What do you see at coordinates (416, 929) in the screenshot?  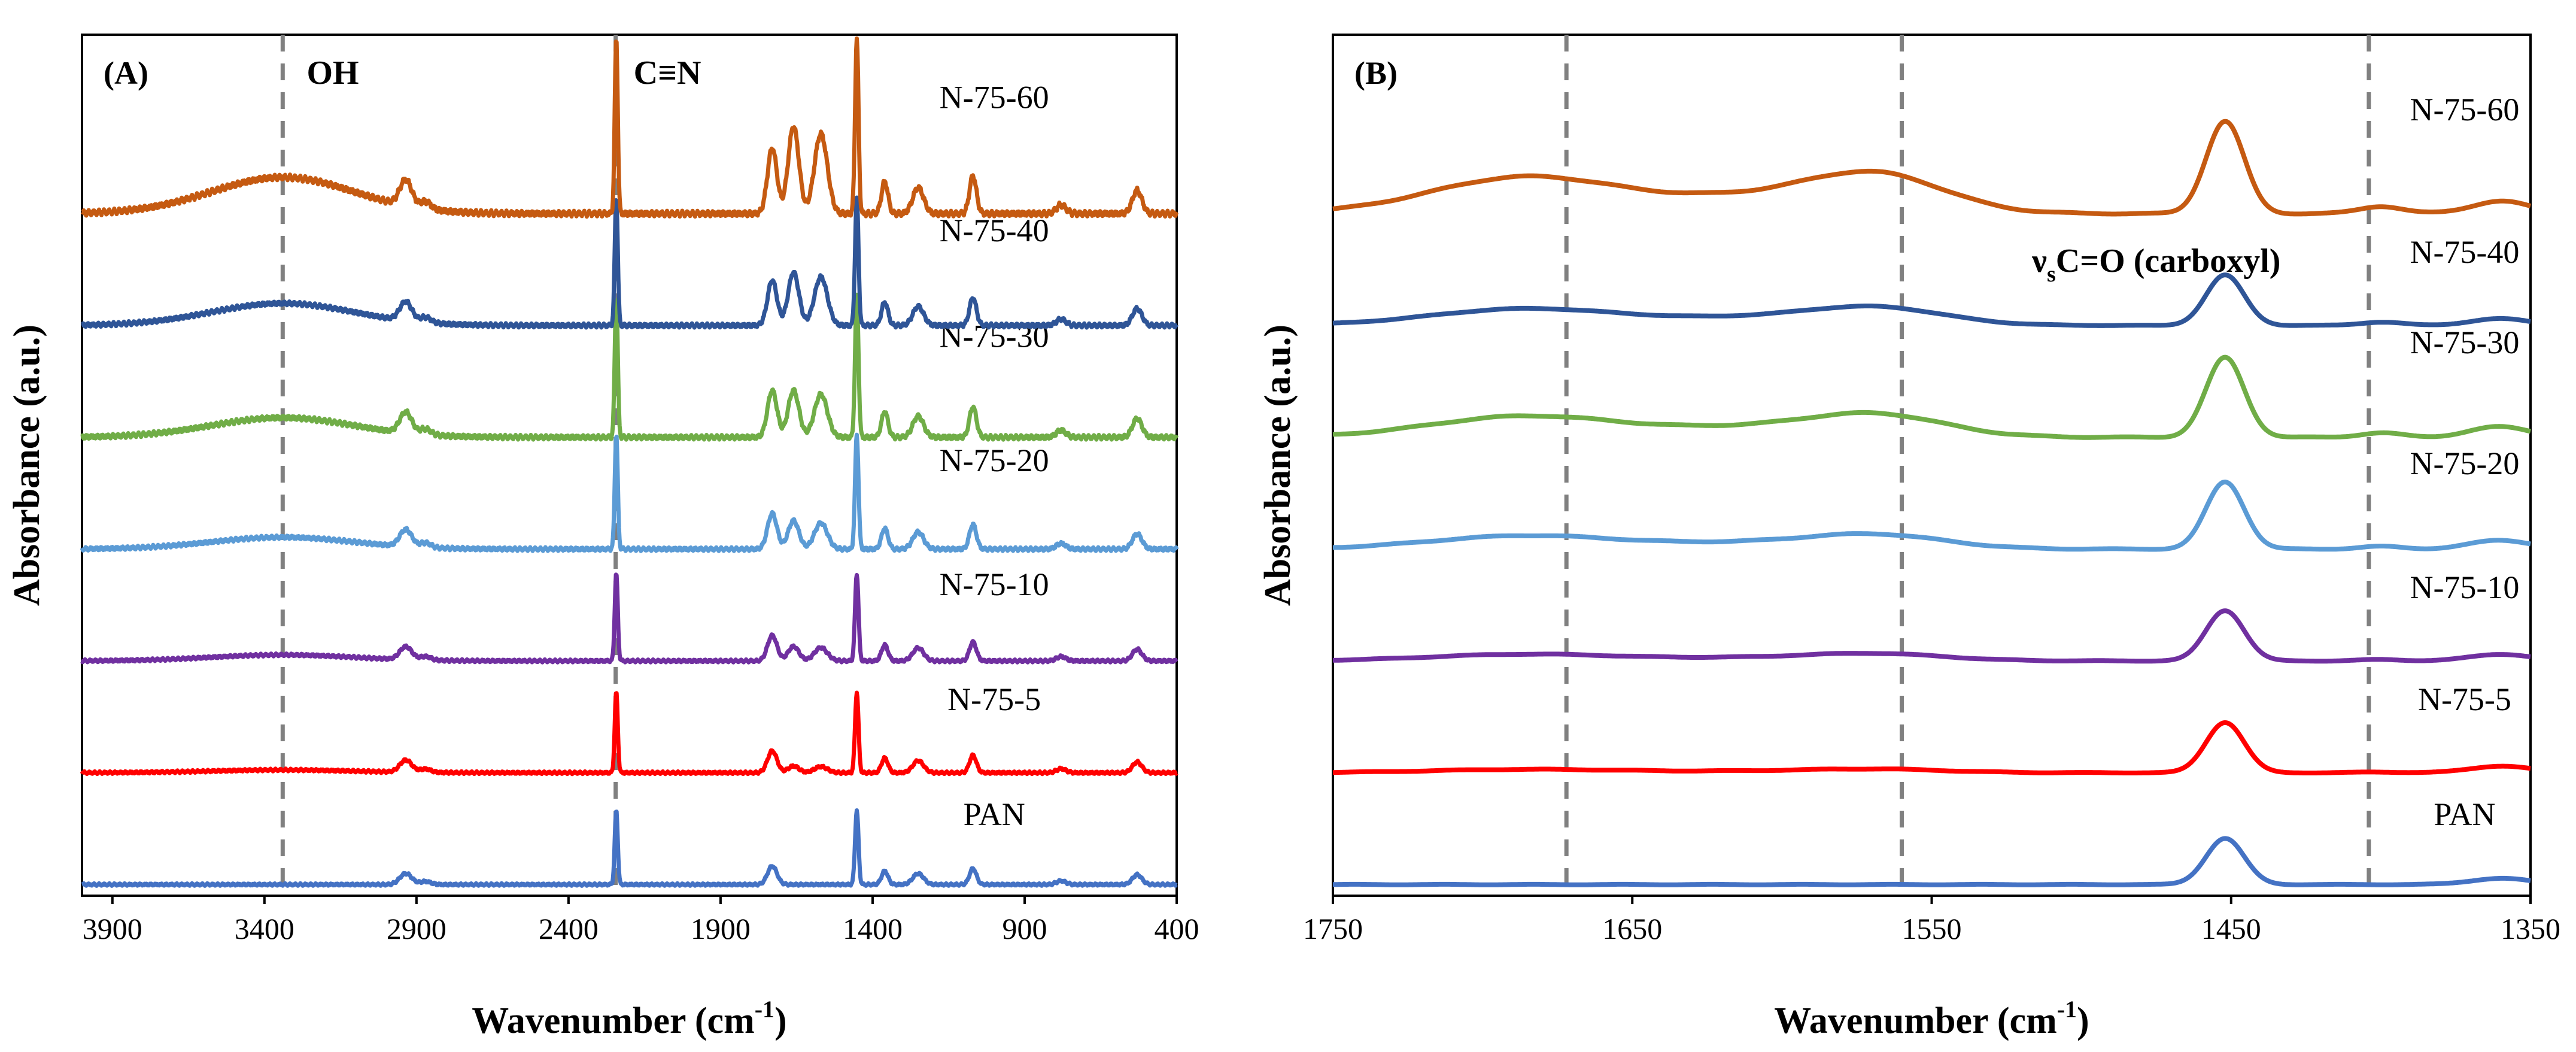 I see `x-tick-label: 2900` at bounding box center [416, 929].